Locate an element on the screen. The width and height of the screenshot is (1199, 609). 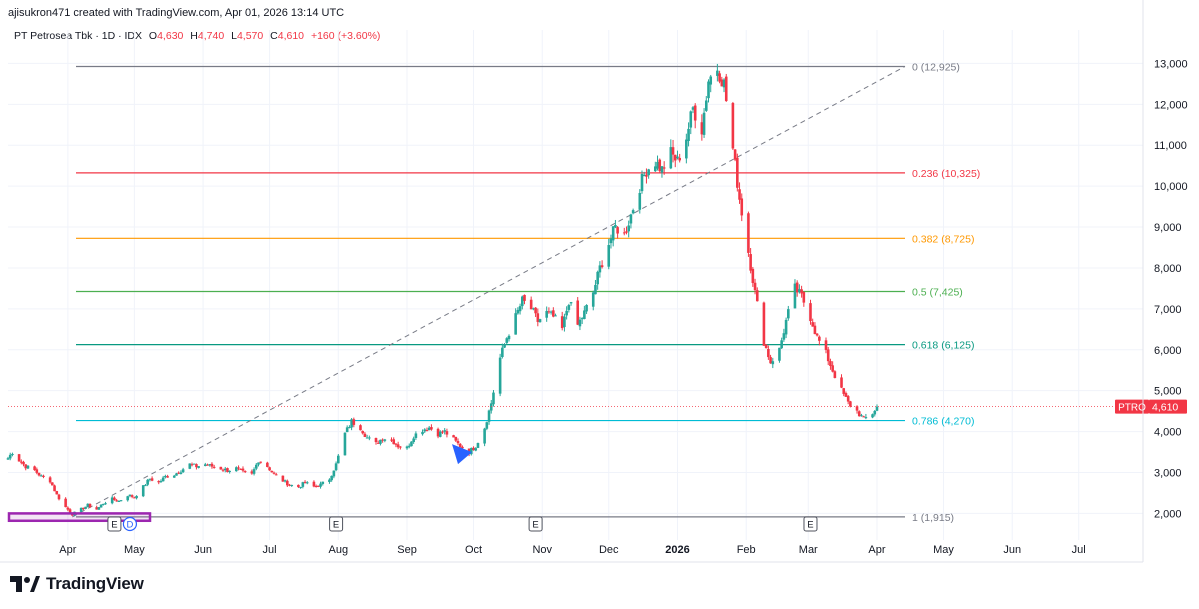
y-tick-label: 3,000 is located at coordinates (1168, 474).